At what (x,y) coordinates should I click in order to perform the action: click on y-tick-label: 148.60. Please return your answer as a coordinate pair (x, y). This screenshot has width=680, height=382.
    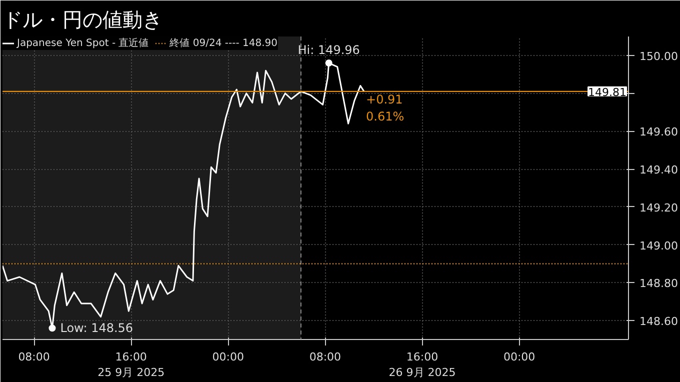
    Looking at the image, I should click on (659, 321).